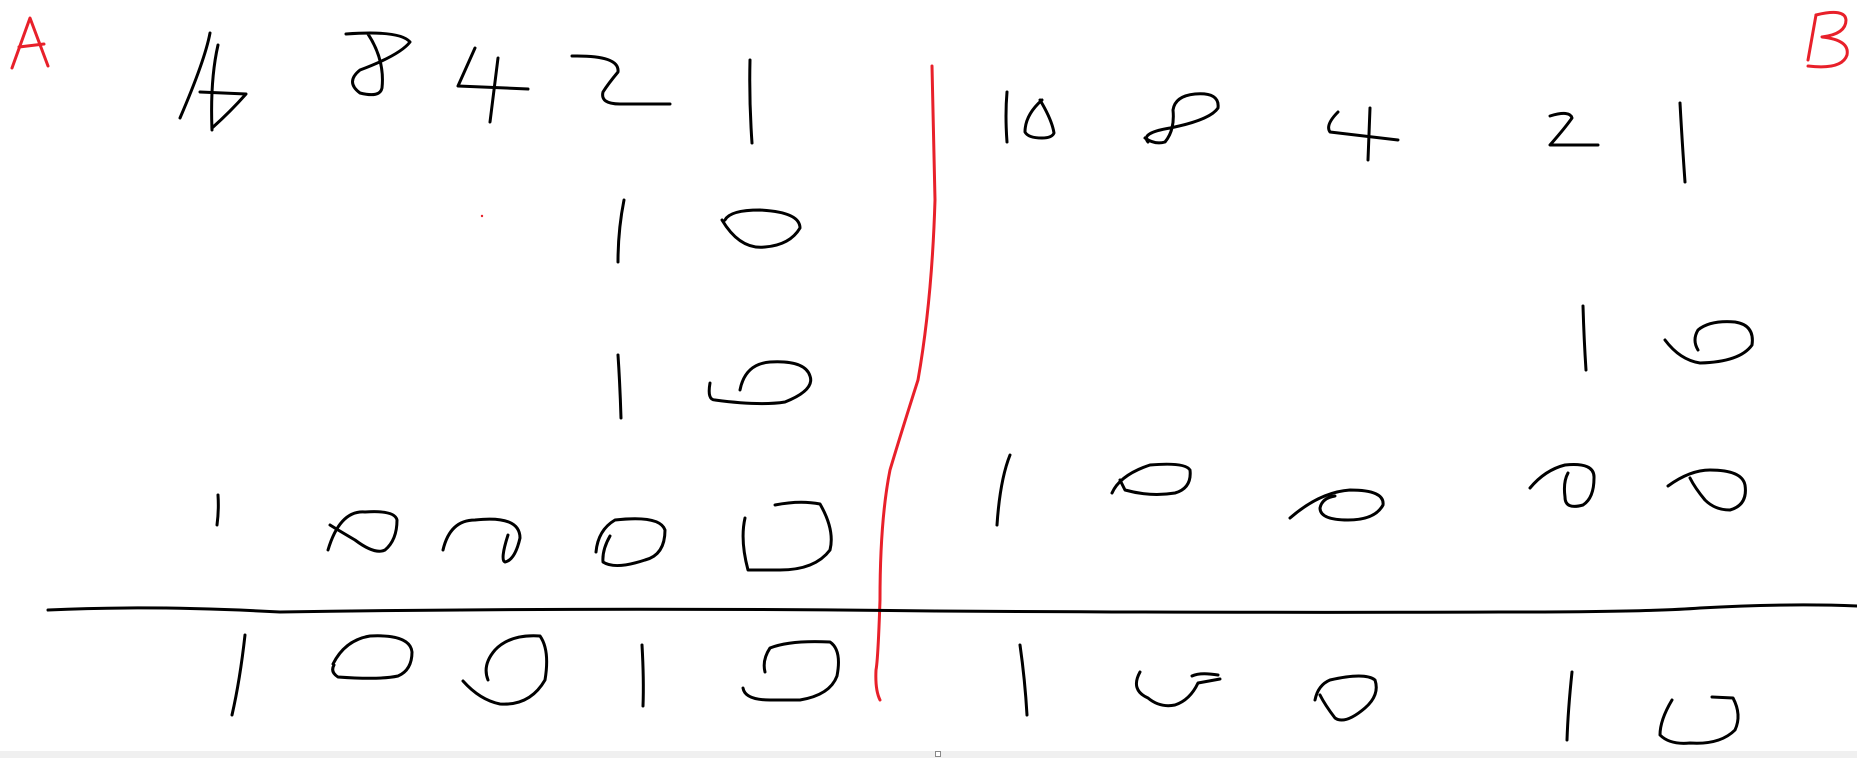 Image resolution: width=1857 pixels, height=758 pixels. I want to click on left-row2, so click(714, 386).